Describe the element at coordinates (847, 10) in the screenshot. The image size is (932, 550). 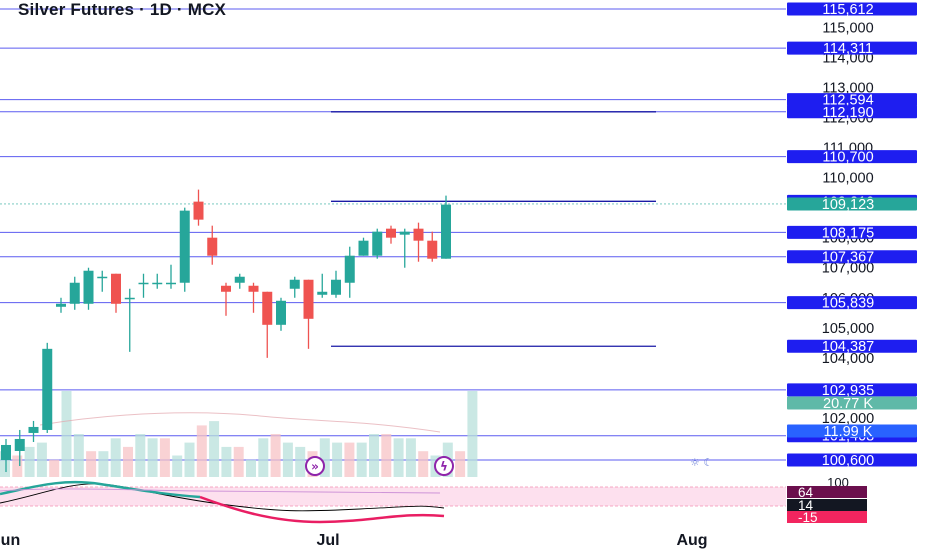
I see `level-price-badge-label: 115,612` at that location.